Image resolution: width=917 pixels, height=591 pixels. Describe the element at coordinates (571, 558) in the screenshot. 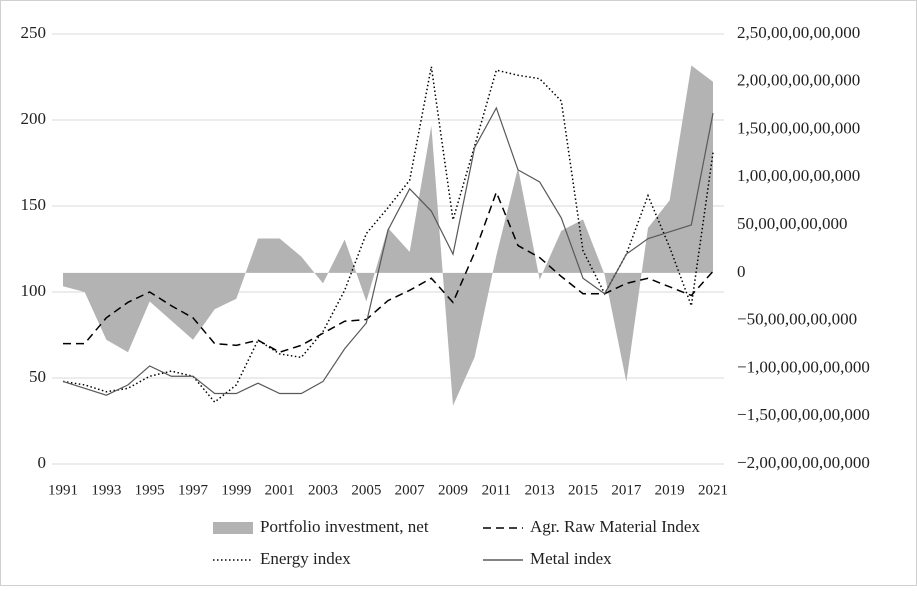

I see `legend-label: Metal index` at that location.